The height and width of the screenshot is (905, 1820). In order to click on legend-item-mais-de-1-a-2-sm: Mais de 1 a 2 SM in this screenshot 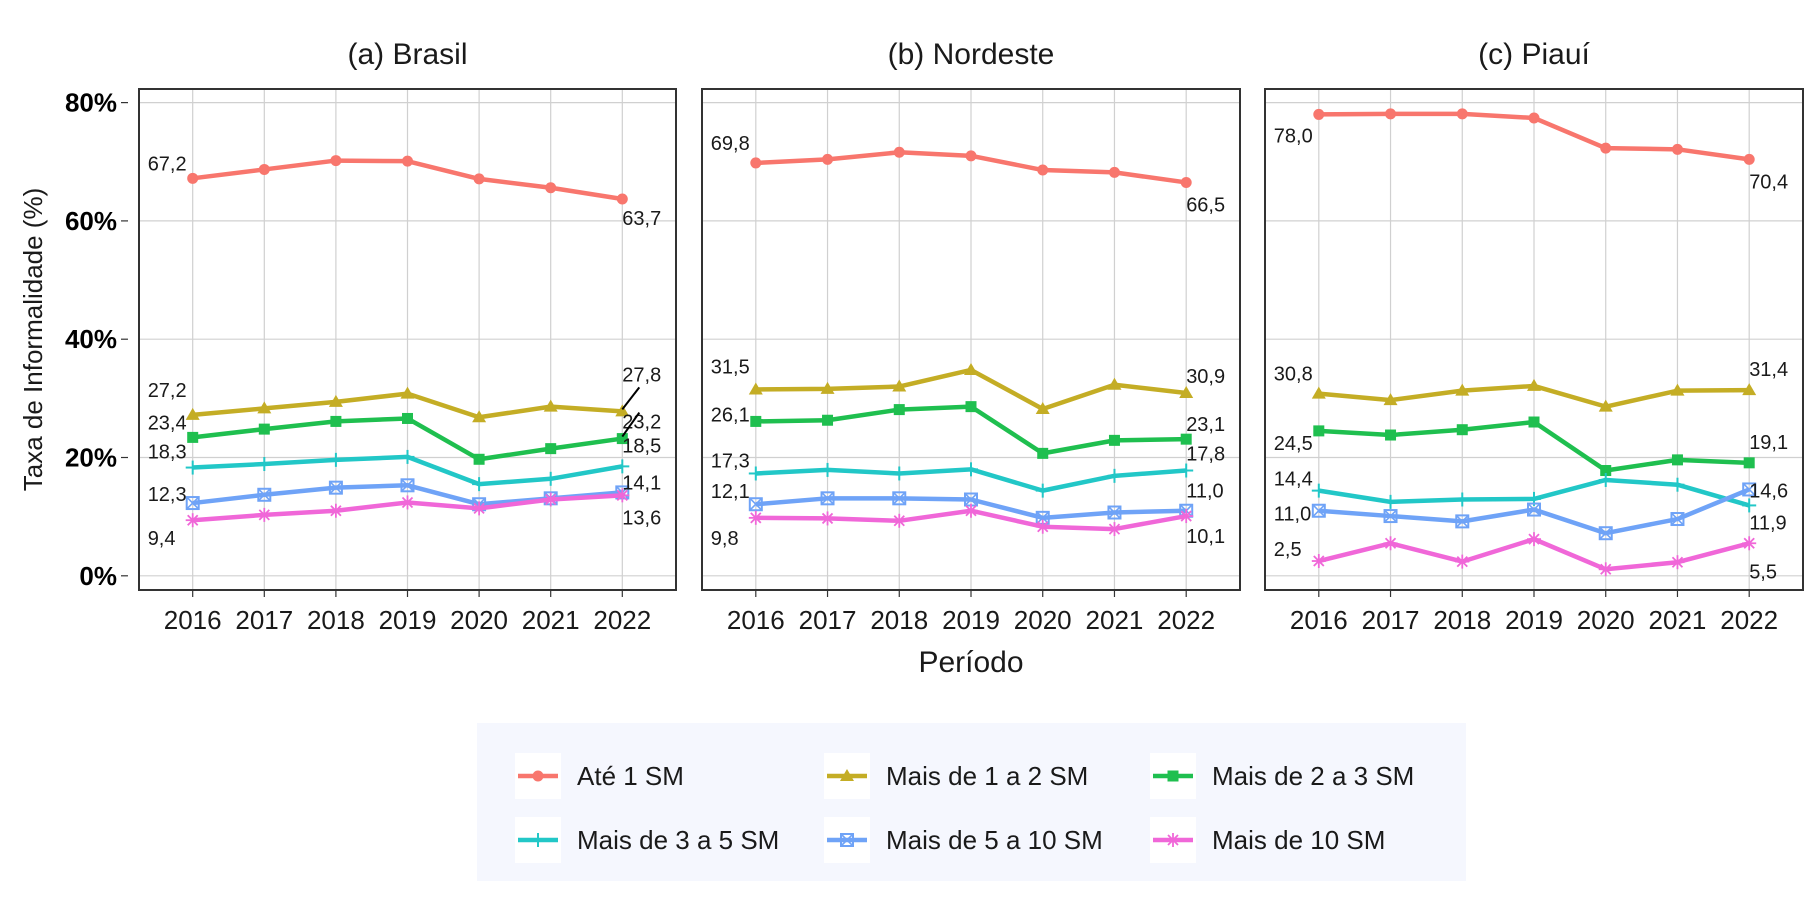, I will do `click(956, 776)`.